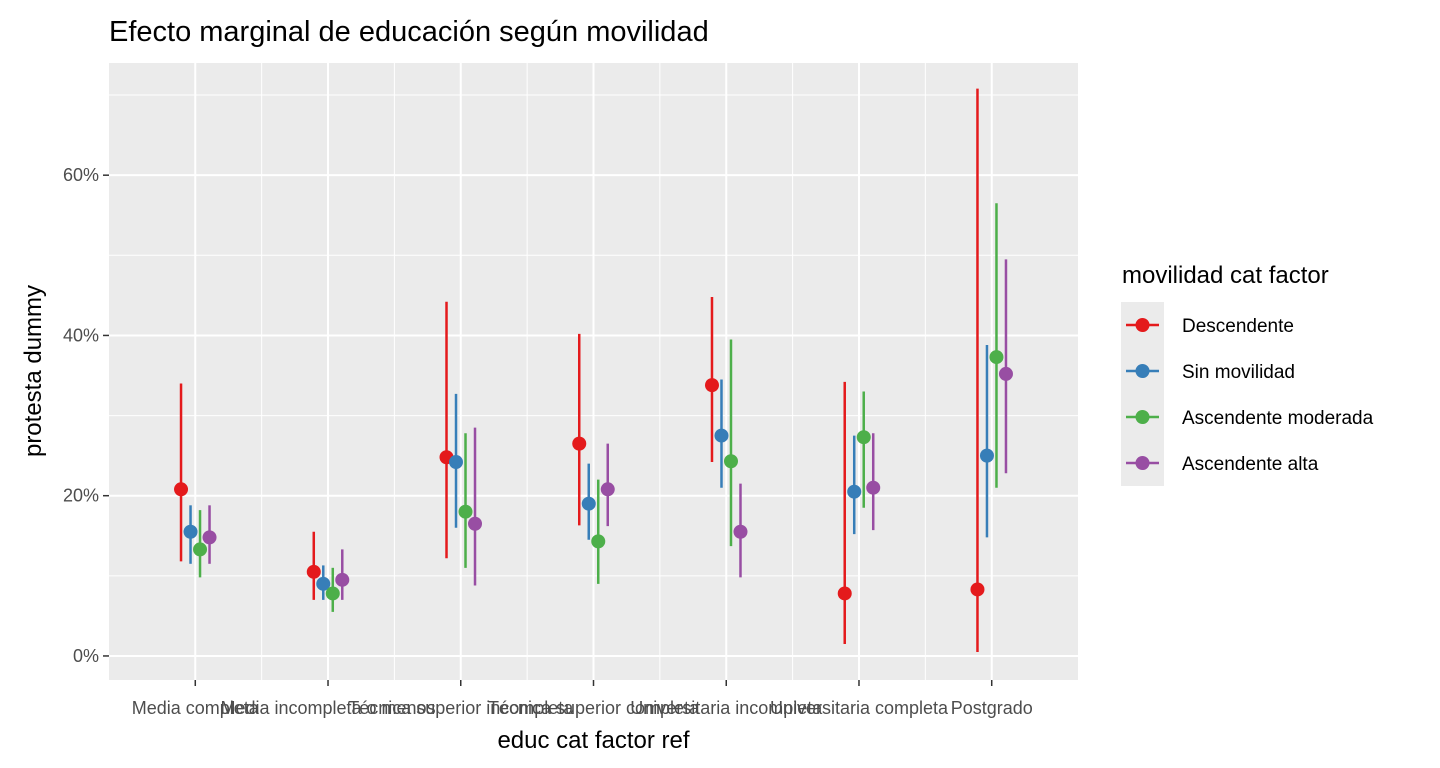 This screenshot has height=768, width=1440. What do you see at coordinates (81, 335) in the screenshot?
I see `y-tick-label: 40%` at bounding box center [81, 335].